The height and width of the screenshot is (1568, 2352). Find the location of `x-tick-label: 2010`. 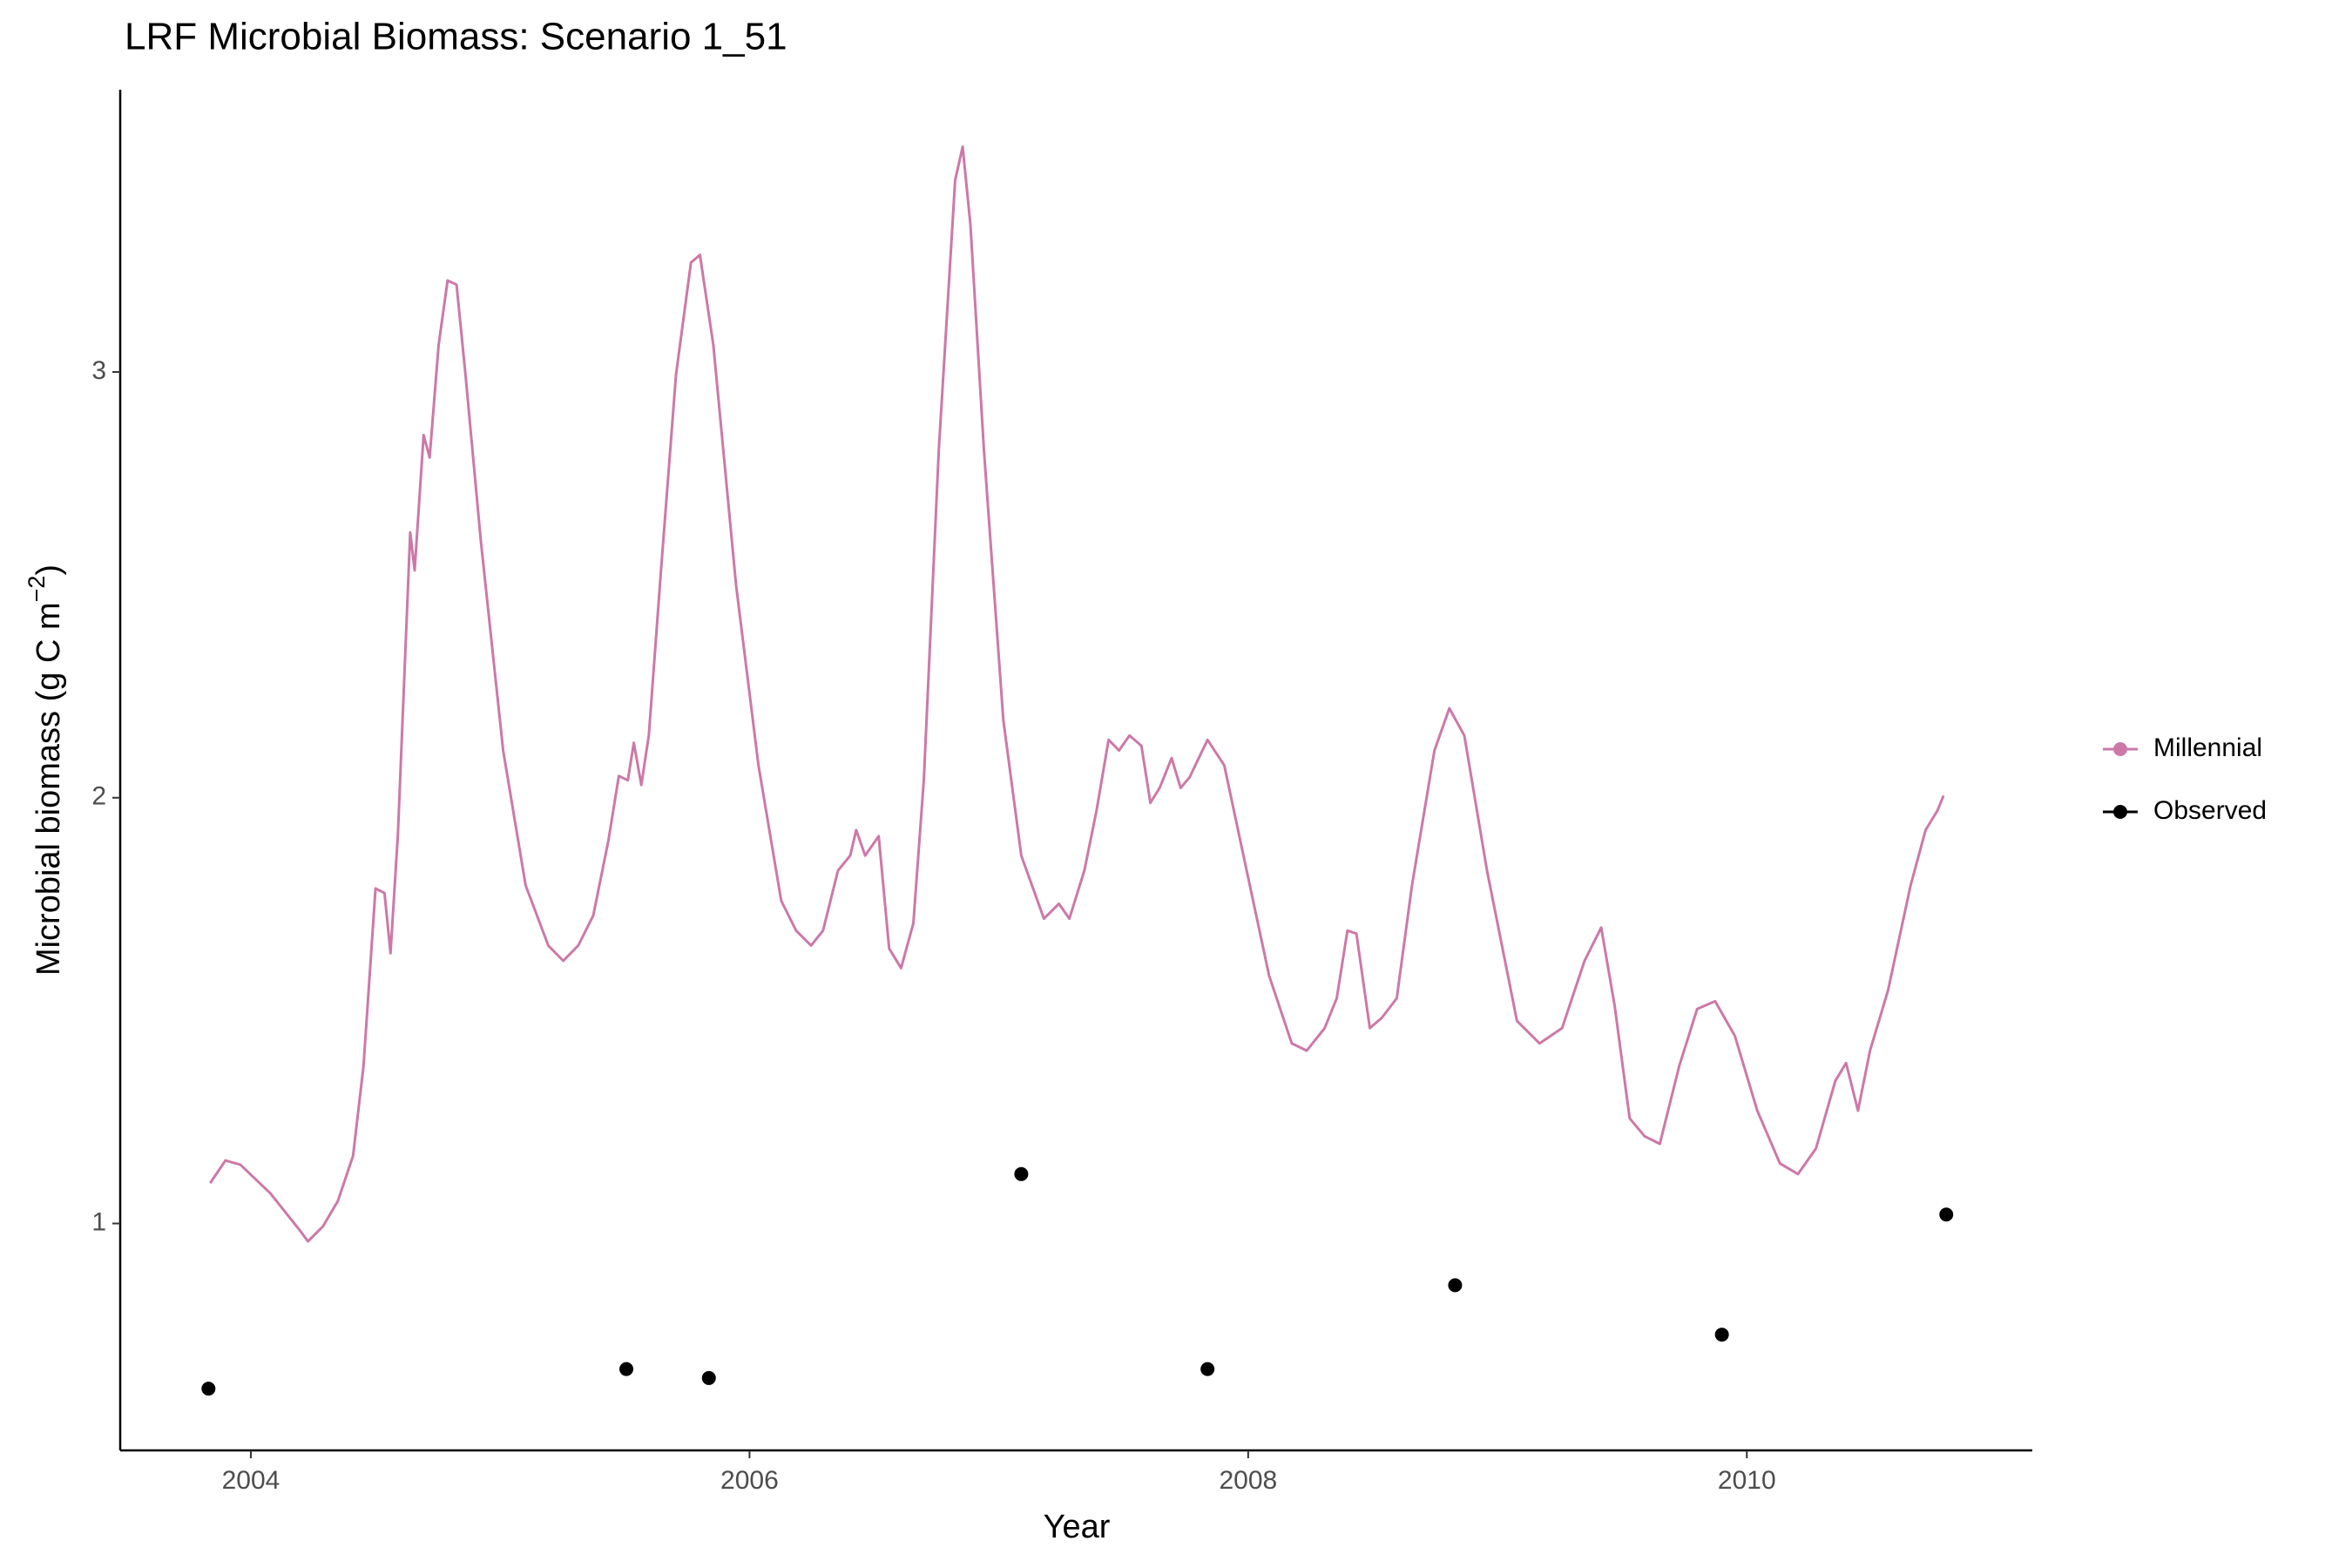

x-tick-label: 2010 is located at coordinates (1747, 1480).